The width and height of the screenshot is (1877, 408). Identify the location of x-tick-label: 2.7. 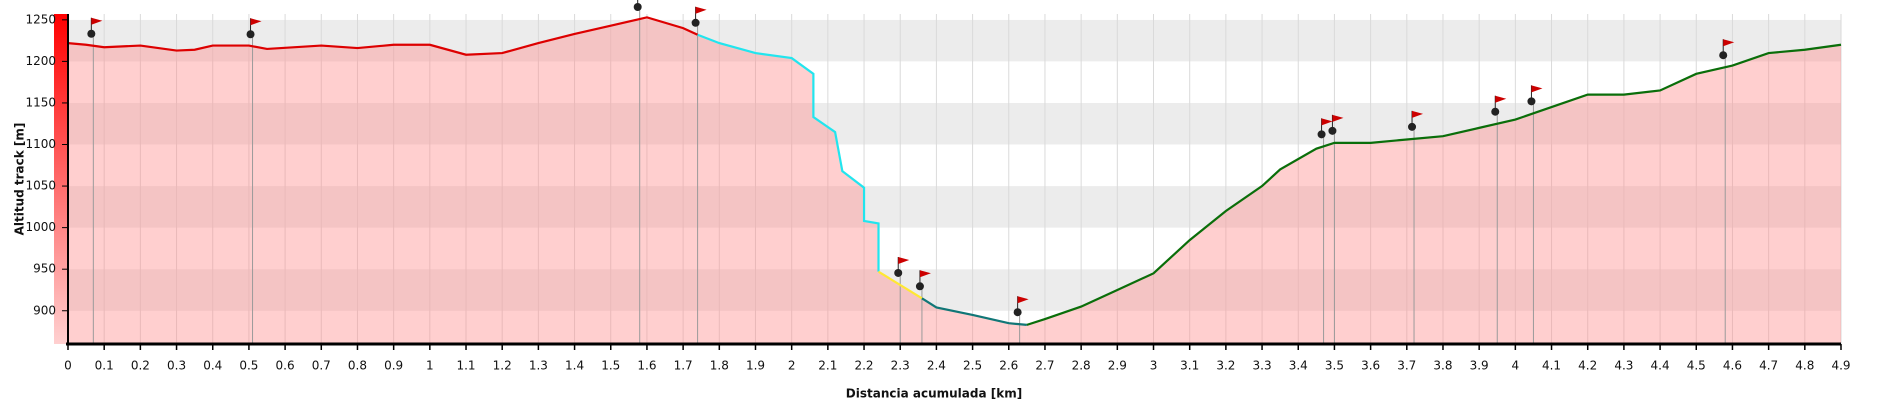
(1044, 366).